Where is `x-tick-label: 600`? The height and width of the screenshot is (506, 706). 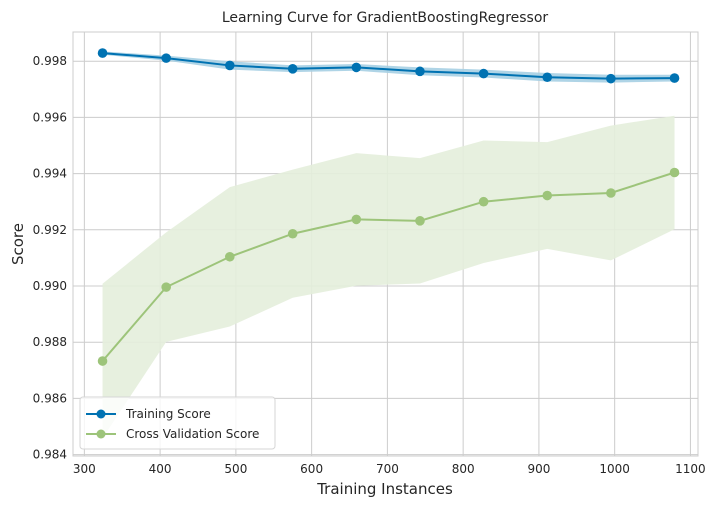
x-tick-label: 600 is located at coordinates (311, 469).